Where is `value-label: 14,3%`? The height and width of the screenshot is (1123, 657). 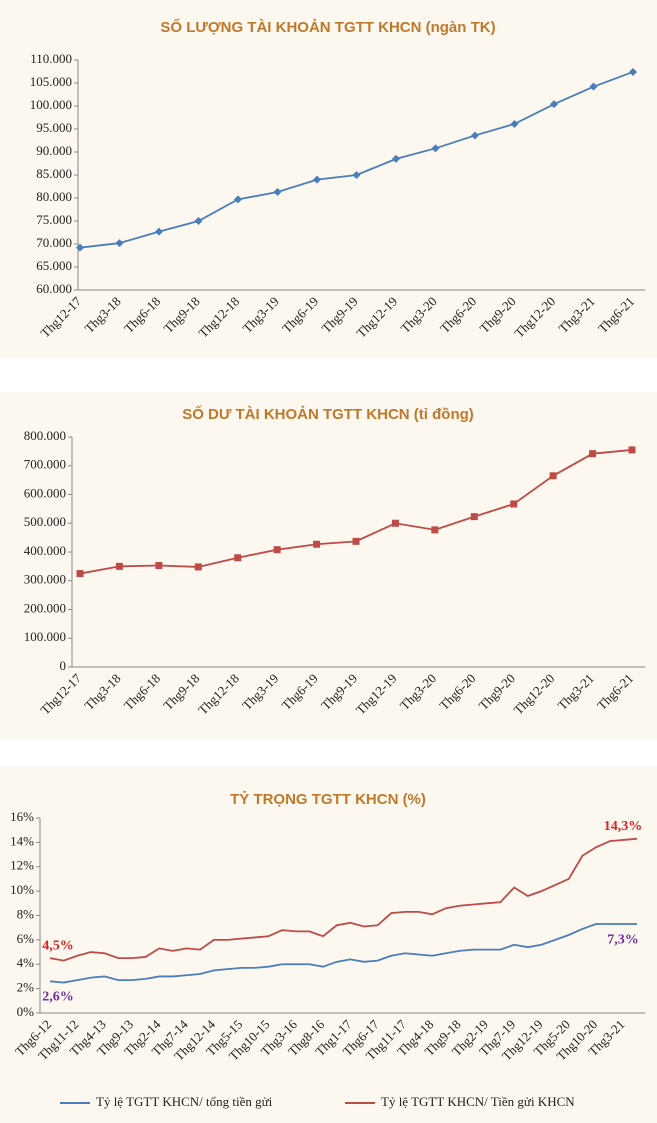 value-label: 14,3% is located at coordinates (623, 826).